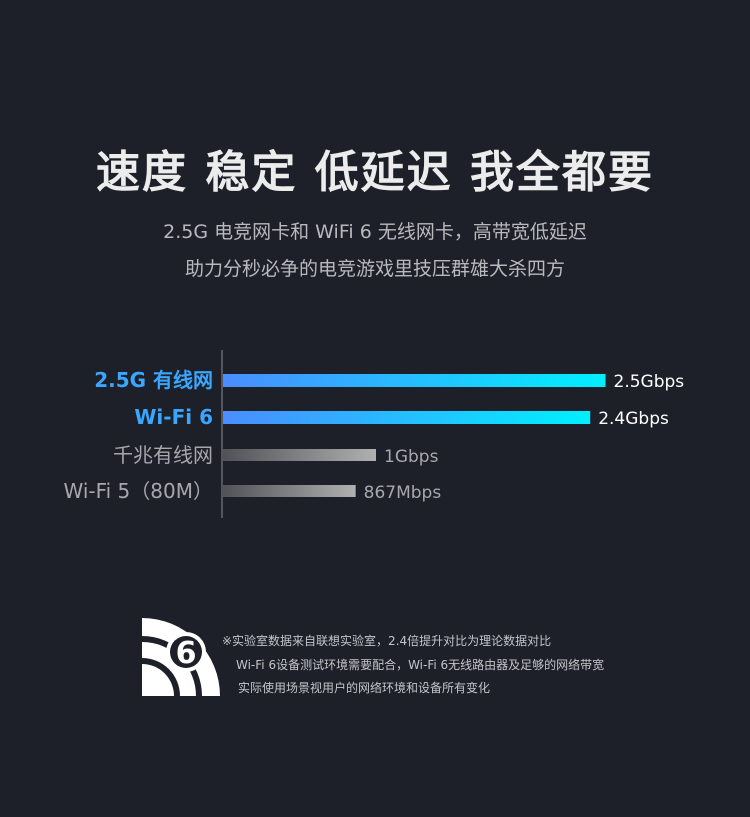  Describe the element at coordinates (374, 269) in the screenshot. I see `subtitle-line-2: 助力分秒必争的电竞游戏里技压群雄大杀四方` at that location.